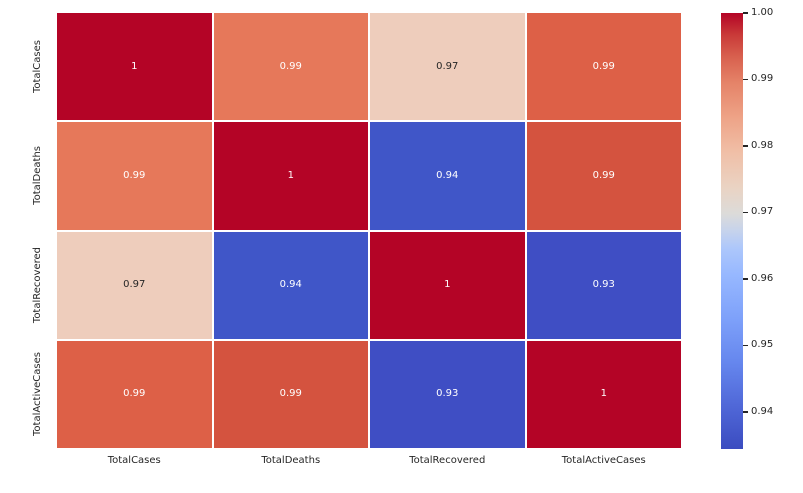 This screenshot has height=493, width=803. Describe the element at coordinates (134, 460) in the screenshot. I see `x-axis-tick-label: TotalCases` at that location.